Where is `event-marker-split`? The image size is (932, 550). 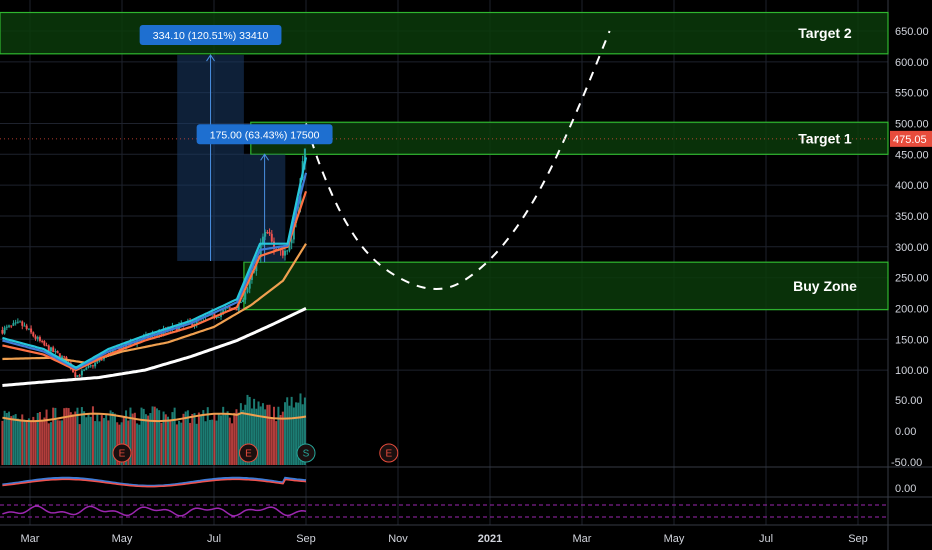
event-marker-split is located at coordinates (306, 453).